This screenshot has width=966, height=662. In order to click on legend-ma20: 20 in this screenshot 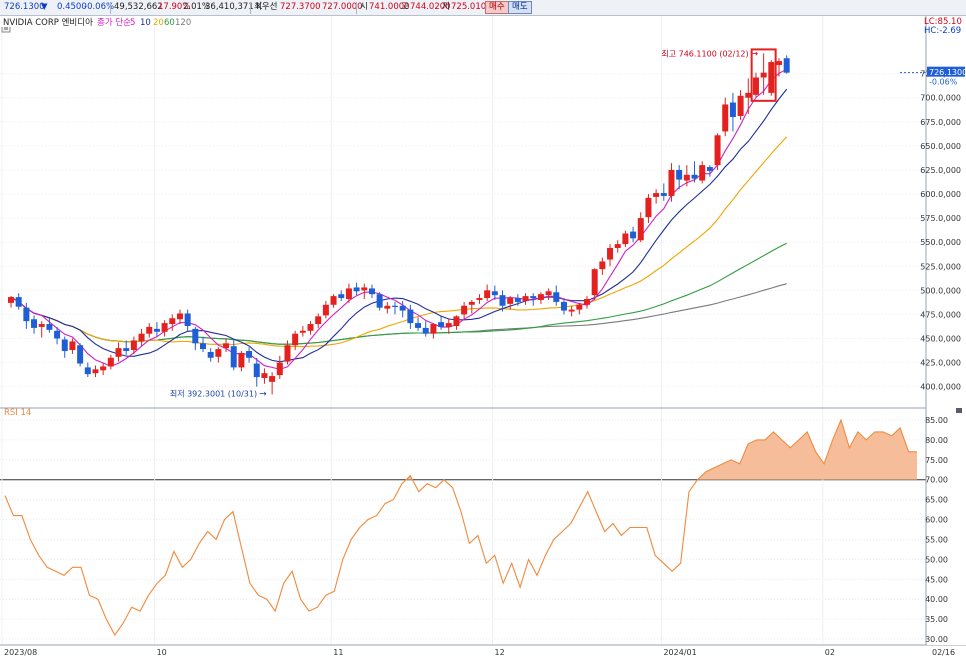, I will do `click(158, 23)`.